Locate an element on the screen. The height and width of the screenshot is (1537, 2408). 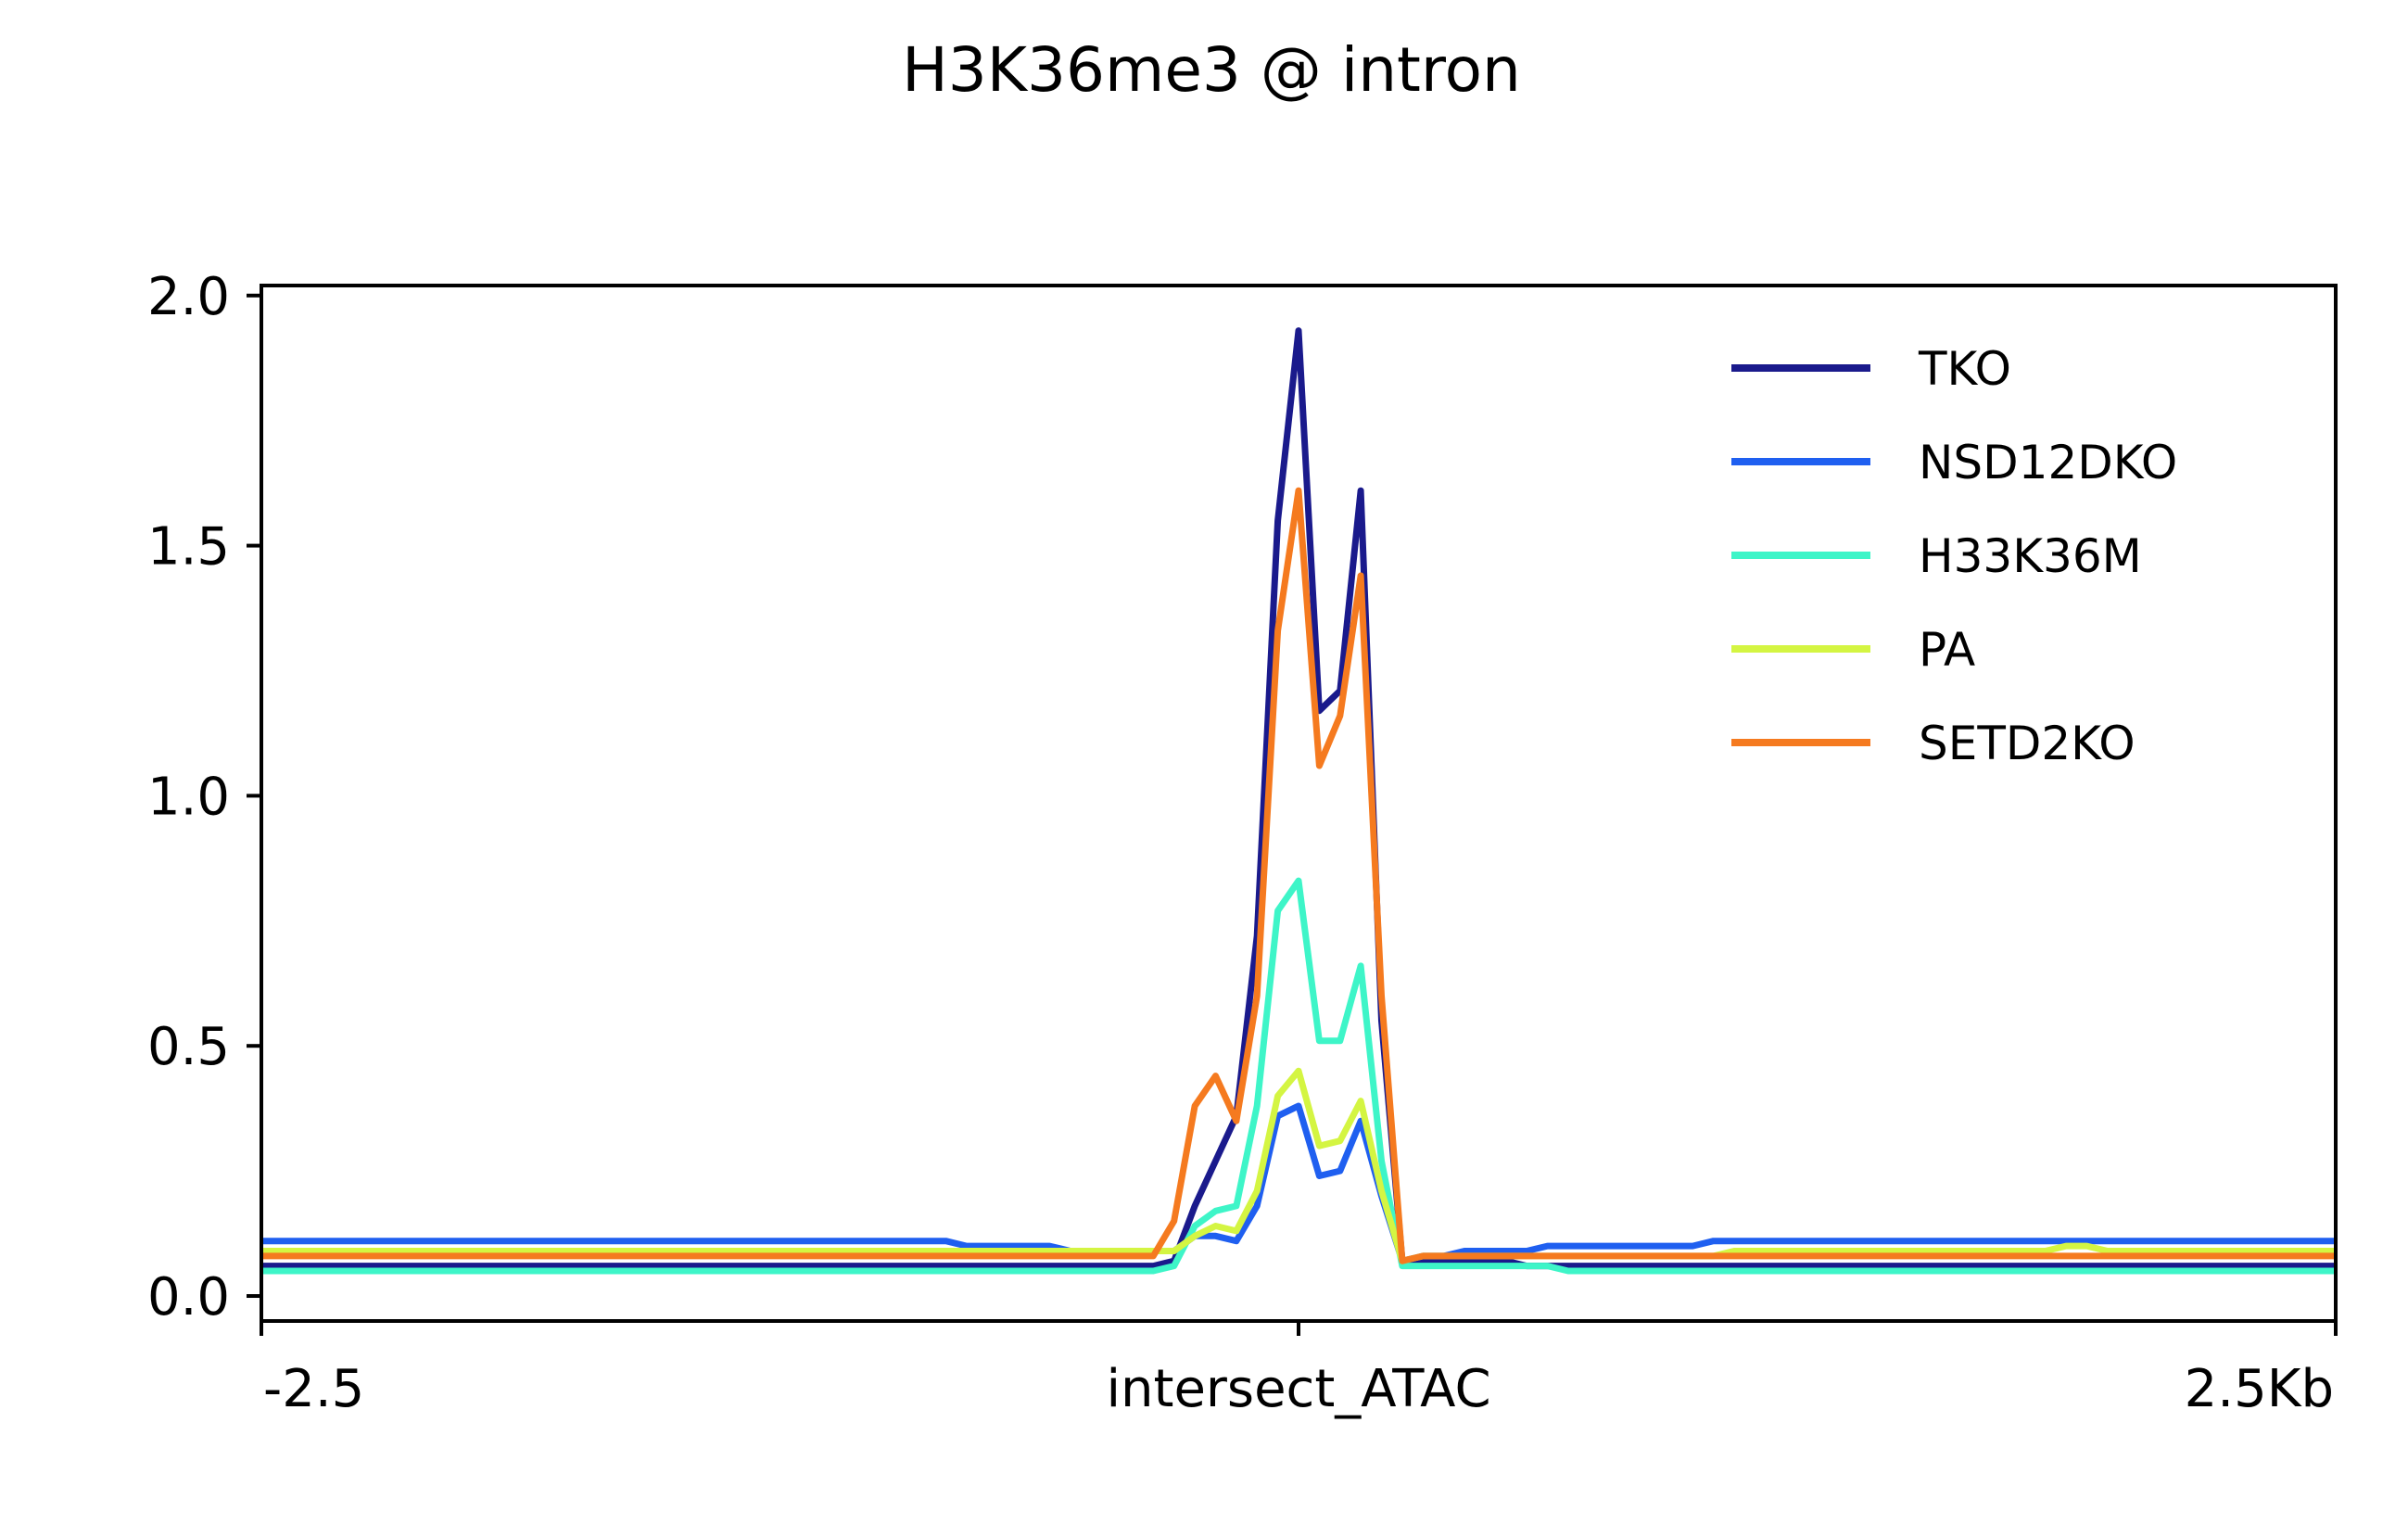
legend: TKO NSD12DKO H33K36M PA SETD2KO is located at coordinates (1954, 556).